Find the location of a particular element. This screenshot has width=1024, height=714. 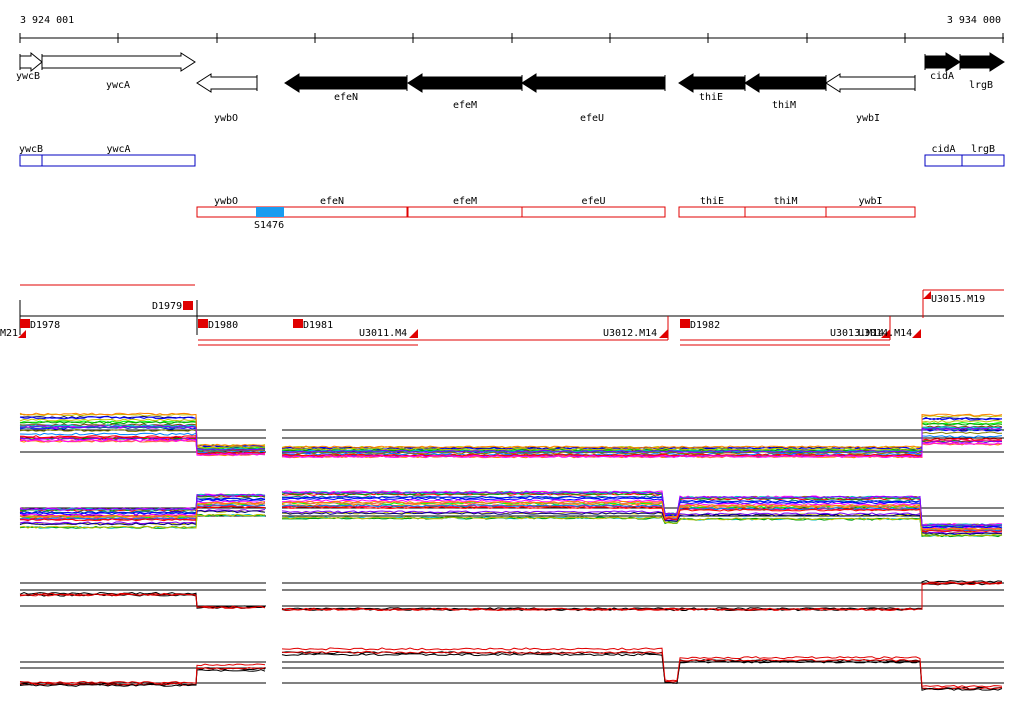

gene-efeN-arrow: efeN is located at coordinates (346, 88).